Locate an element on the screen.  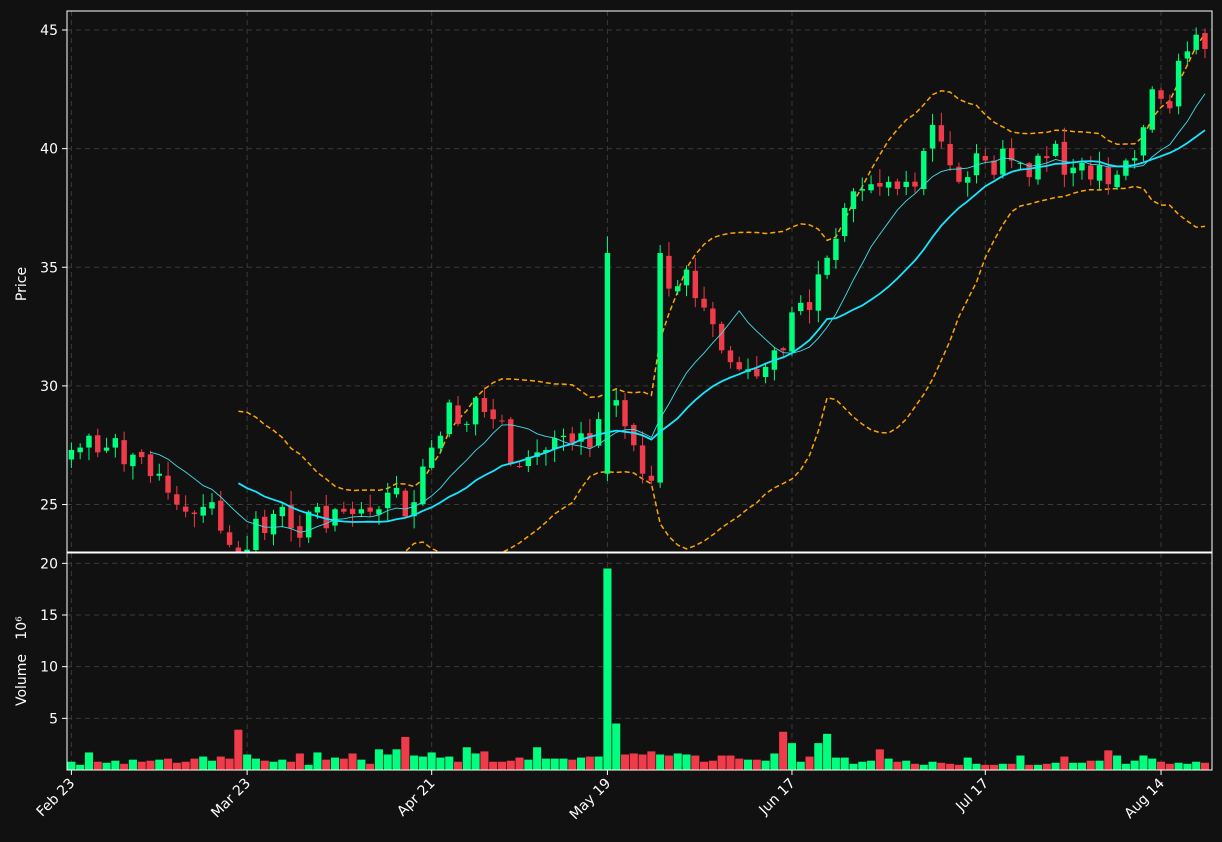
volume-axis-label: Volume is located at coordinates (22, 680).